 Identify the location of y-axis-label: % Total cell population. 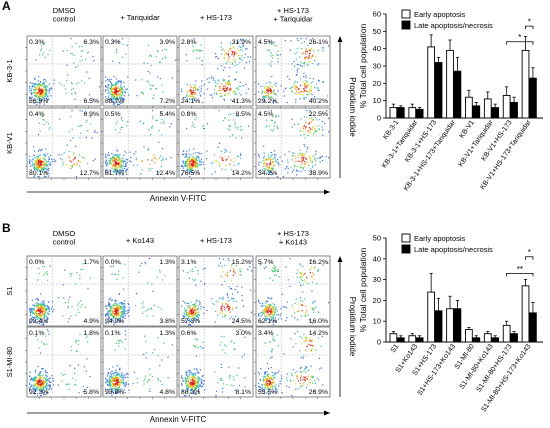
(363, 66).